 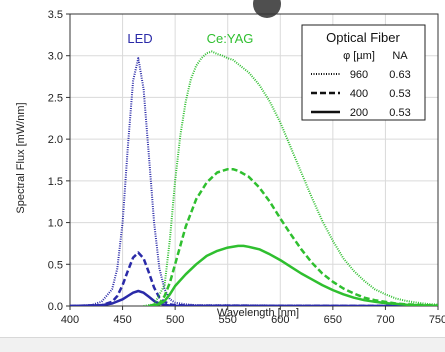 I want to click on y-axis-title: Spectral Flux [mW/nm], so click(x=21, y=157).